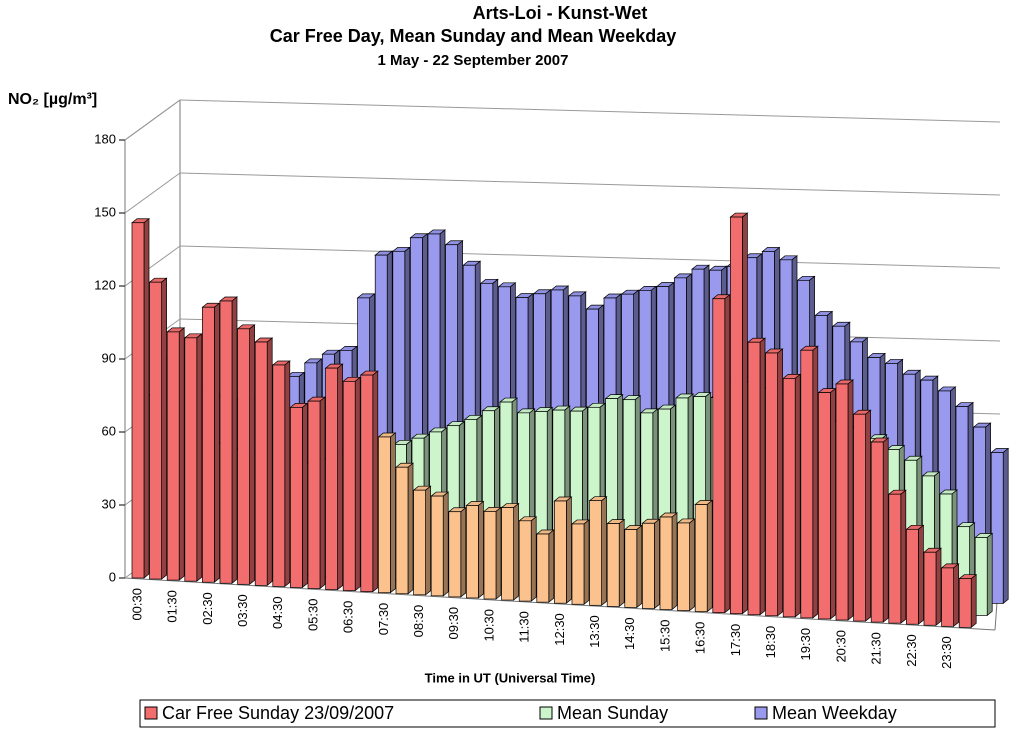 This screenshot has height=734, width=1013. What do you see at coordinates (770, 642) in the screenshot?
I see `x-tick-label: 18:30` at bounding box center [770, 642].